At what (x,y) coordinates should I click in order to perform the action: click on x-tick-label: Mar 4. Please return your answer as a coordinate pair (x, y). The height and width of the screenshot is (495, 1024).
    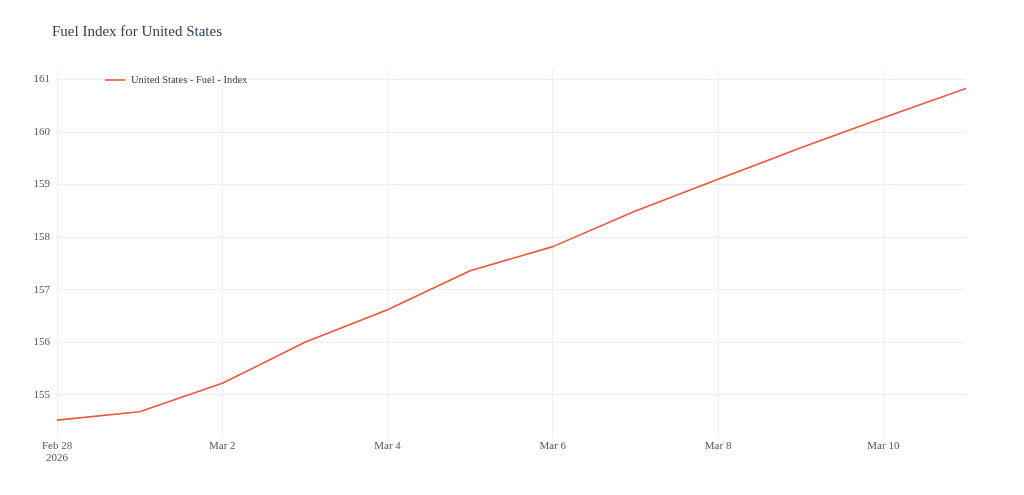
    Looking at the image, I should click on (388, 444).